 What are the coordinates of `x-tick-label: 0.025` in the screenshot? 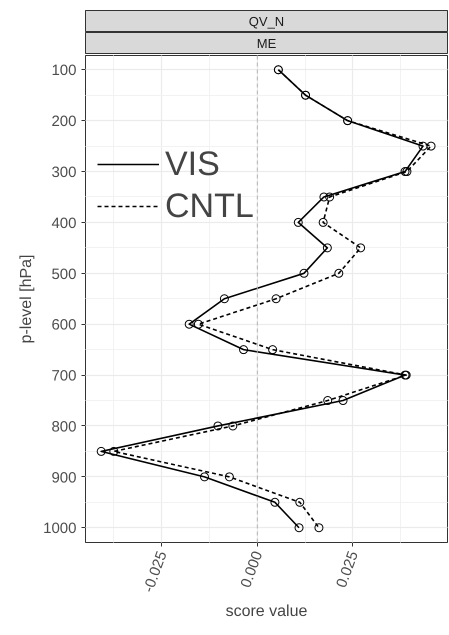 It's located at (347, 569).